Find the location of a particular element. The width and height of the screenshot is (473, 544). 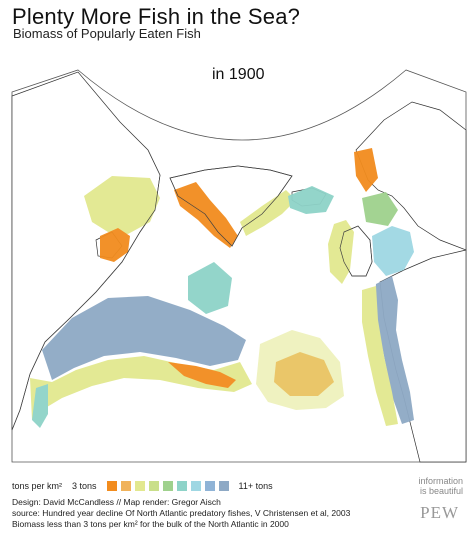

biomass-shelf-orange is located at coordinates (202, 375).